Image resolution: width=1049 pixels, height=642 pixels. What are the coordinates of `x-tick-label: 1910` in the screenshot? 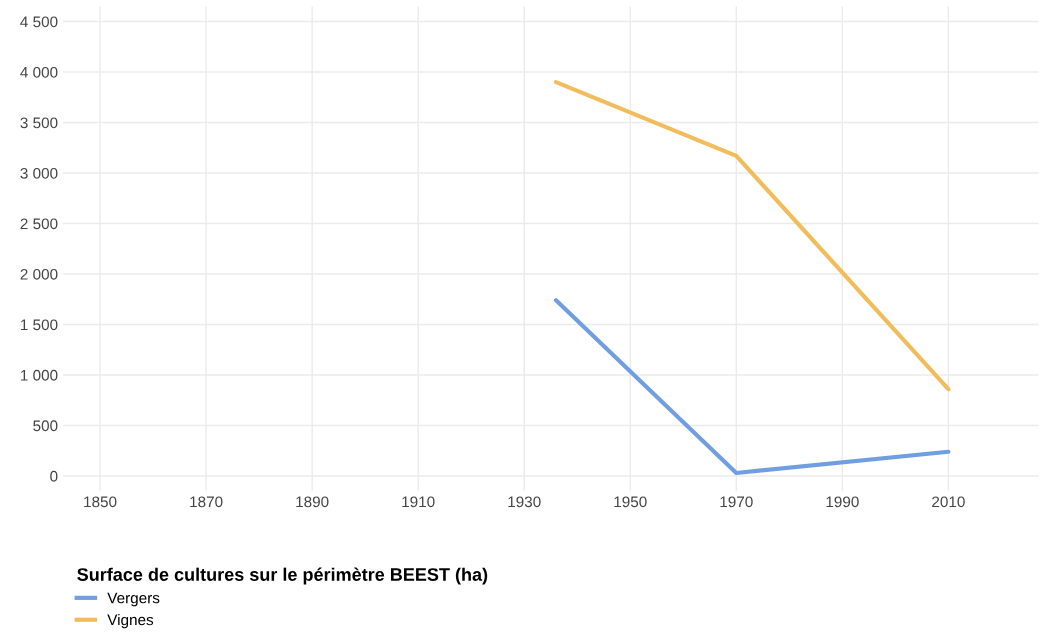 It's located at (418, 502).